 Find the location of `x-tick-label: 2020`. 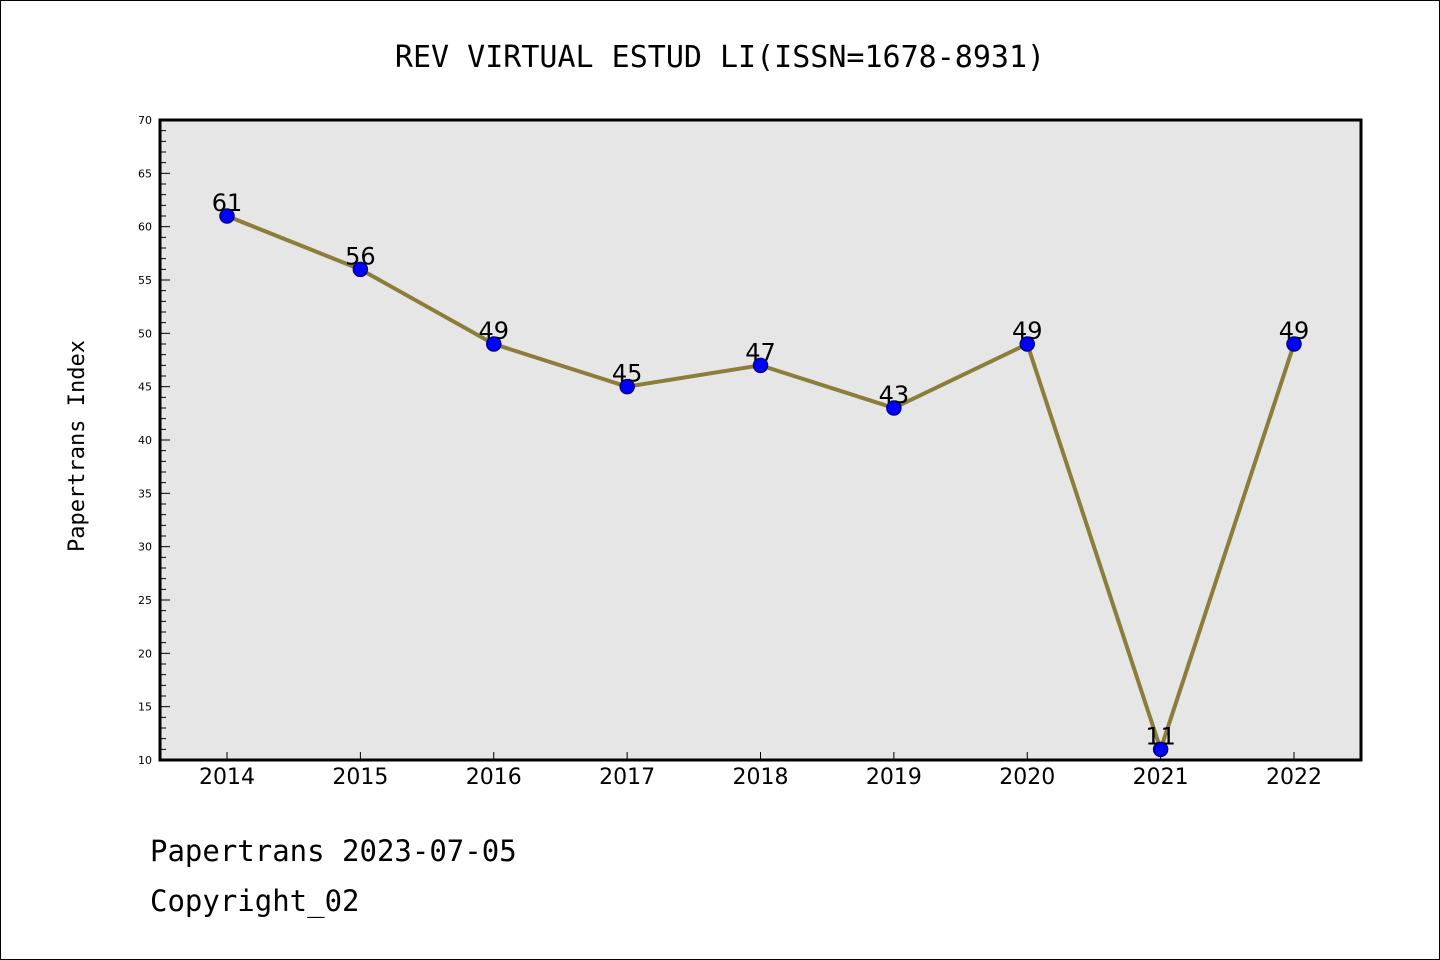

x-tick-label: 2020 is located at coordinates (1027, 777).